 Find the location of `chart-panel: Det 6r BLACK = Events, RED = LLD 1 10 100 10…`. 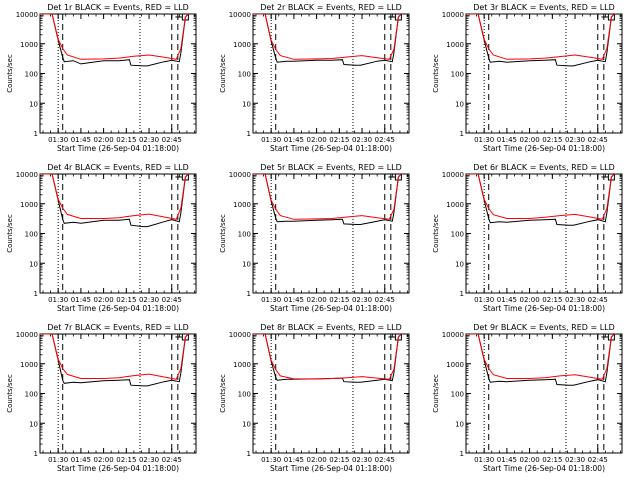

chart-panel: Det 6r BLACK = Events, RED = LLD 1 10 100 10… is located at coordinates (527, 238).